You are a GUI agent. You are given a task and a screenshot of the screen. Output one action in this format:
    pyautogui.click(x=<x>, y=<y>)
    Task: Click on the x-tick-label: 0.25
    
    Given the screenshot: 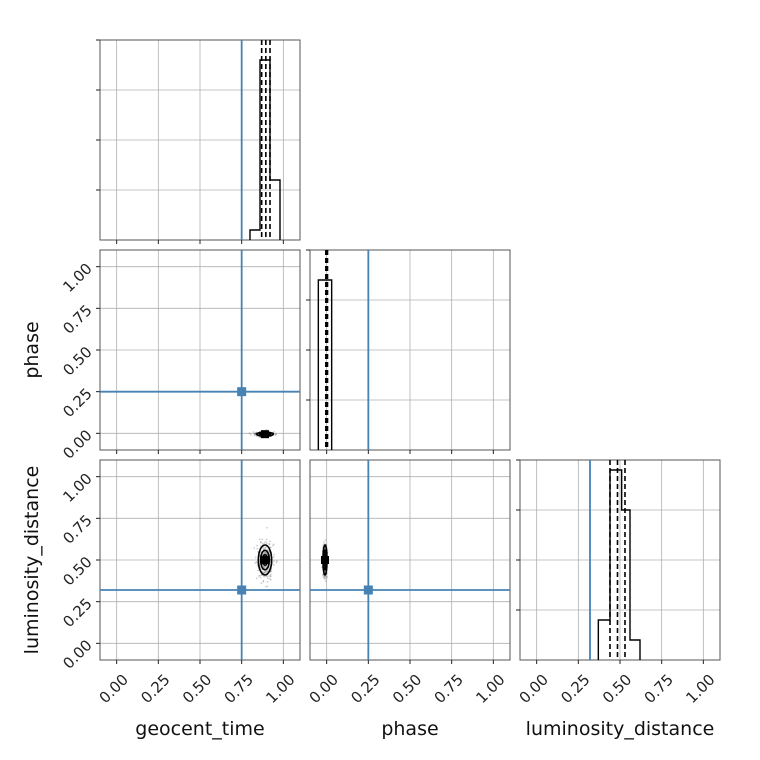 What is the action you would take?
    pyautogui.click(x=575, y=689)
    